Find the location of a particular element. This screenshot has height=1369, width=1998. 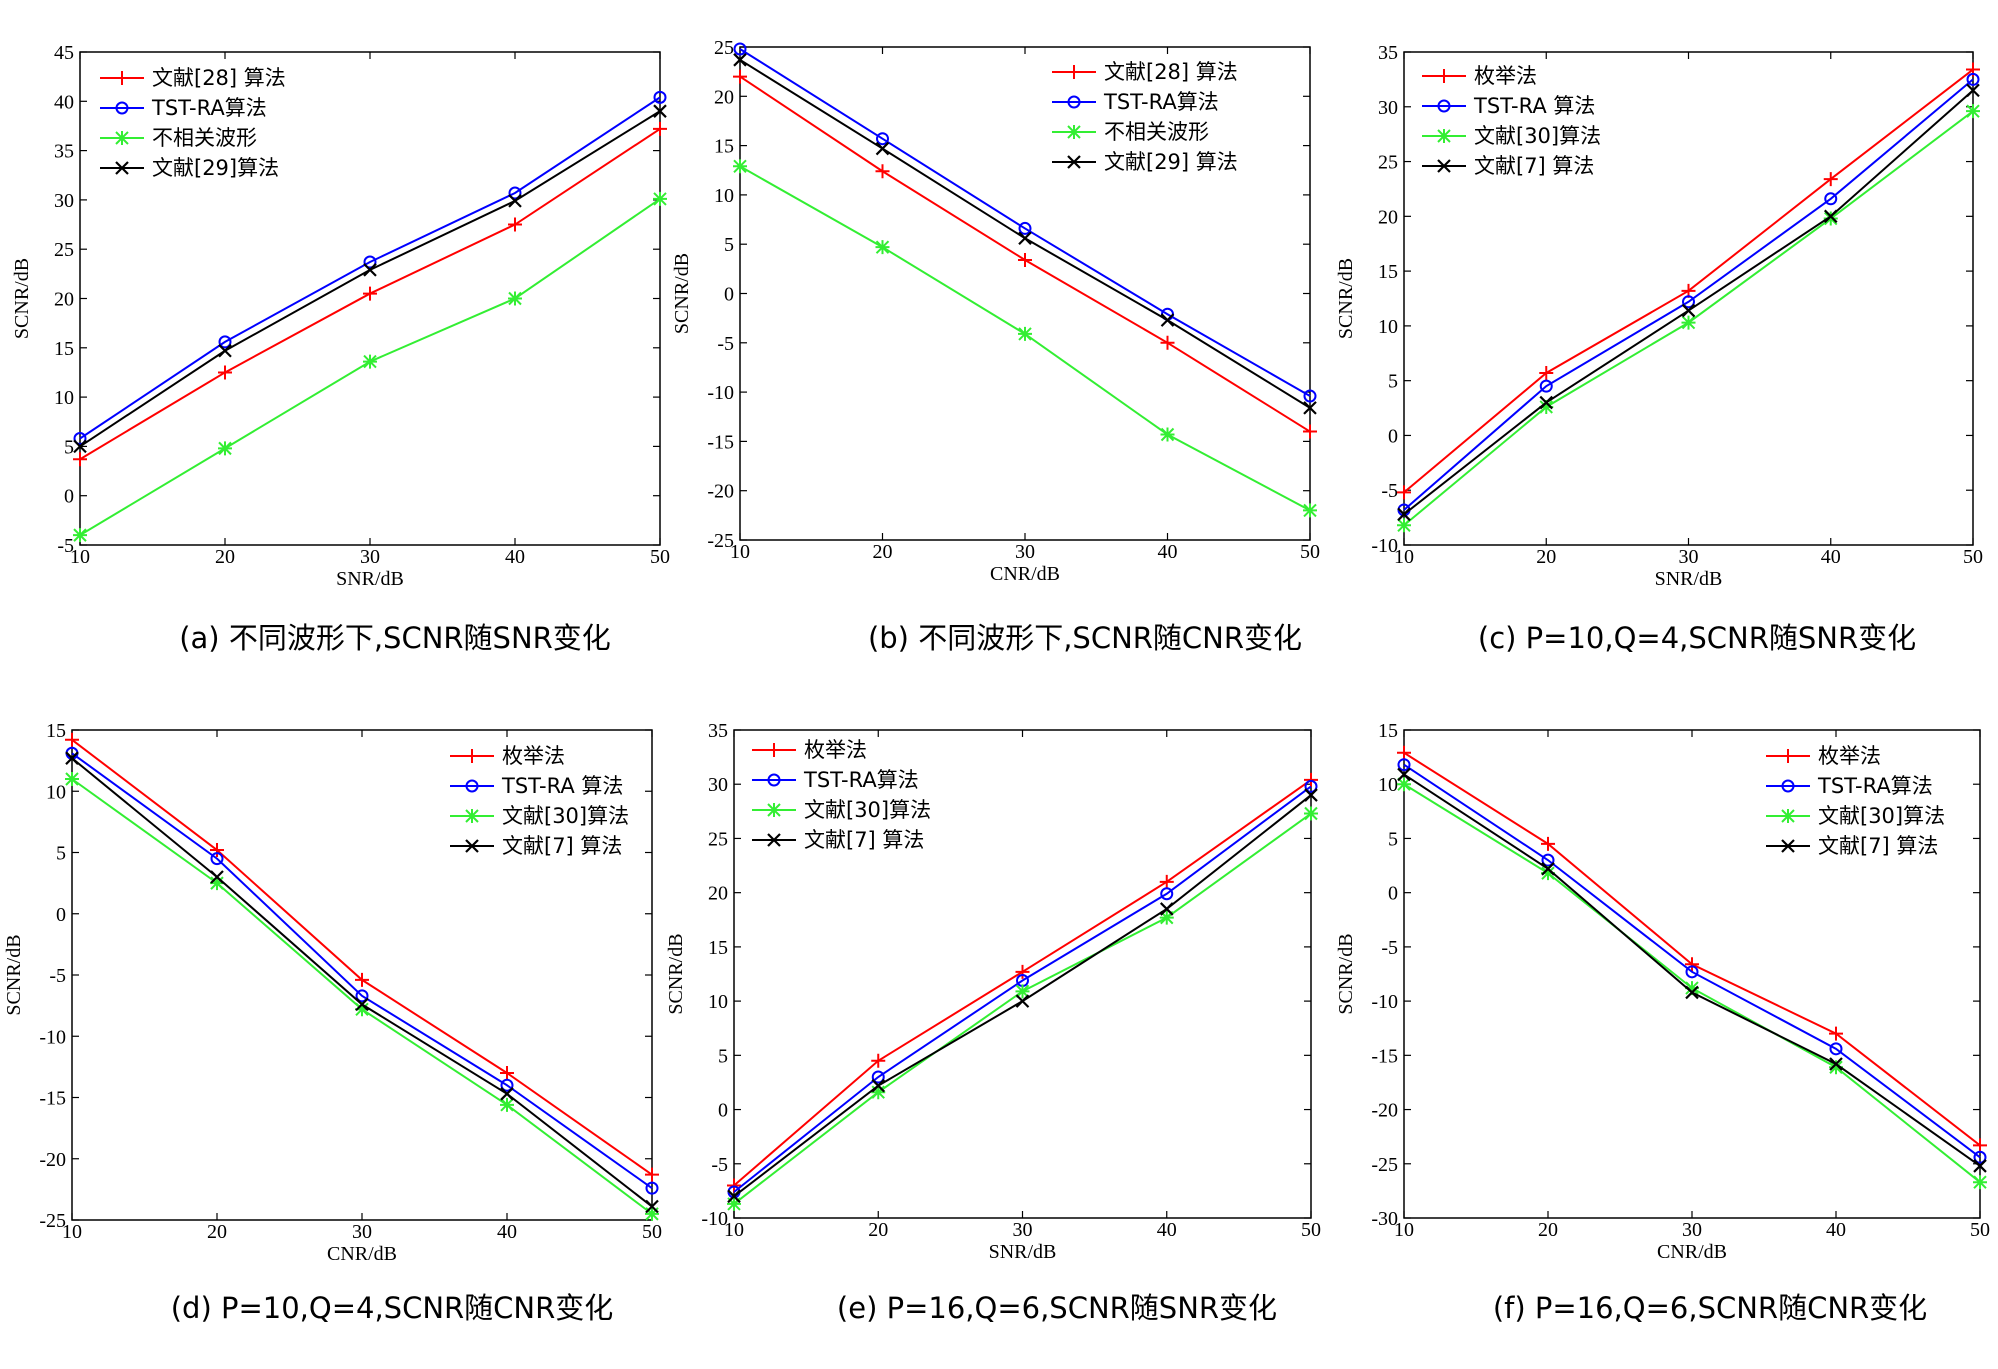

x-axis-label: CNR/dB is located at coordinates (1025, 574).